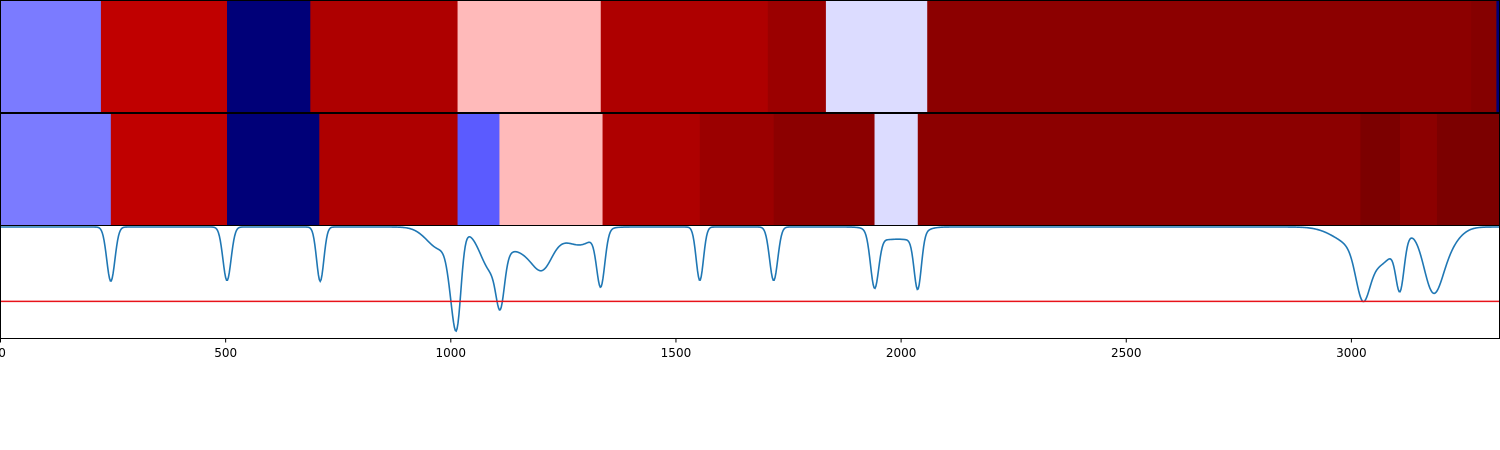 Image resolution: width=1500 pixels, height=450 pixels. Describe the element at coordinates (1126, 353) in the screenshot. I see `x-tick-label: 2500` at that location.